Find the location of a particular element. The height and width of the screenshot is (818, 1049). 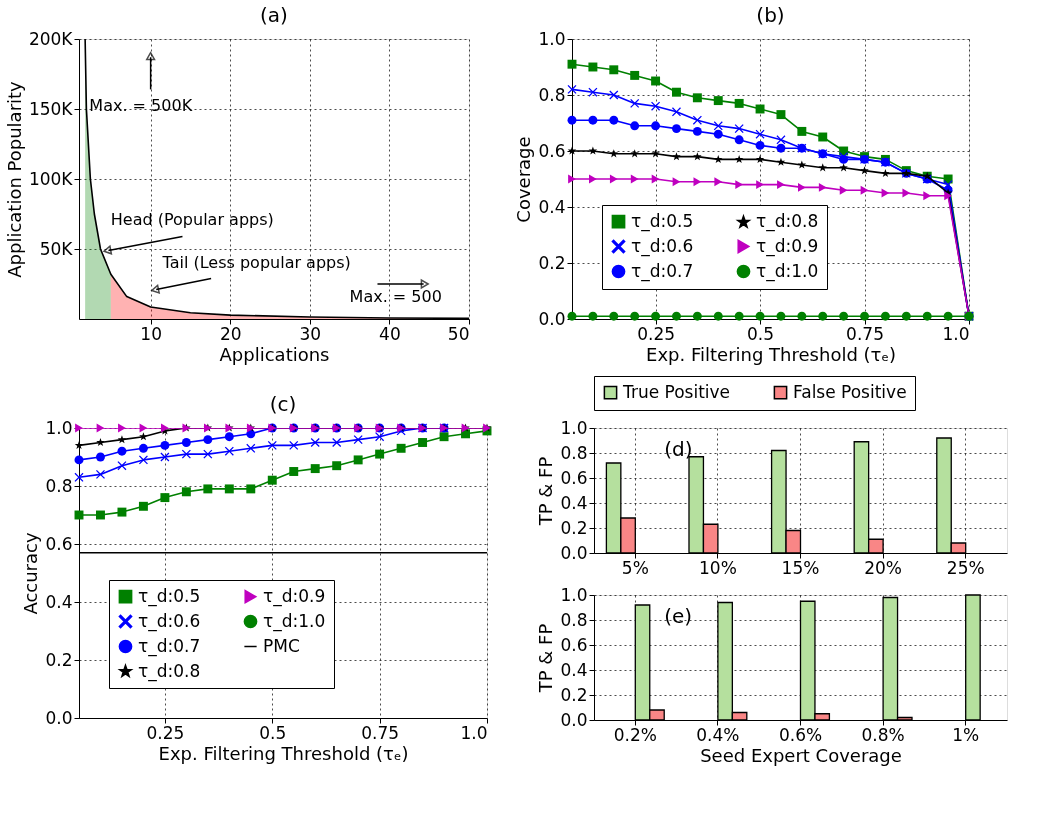

y-axis-title: Accuracy is located at coordinates (31, 573).